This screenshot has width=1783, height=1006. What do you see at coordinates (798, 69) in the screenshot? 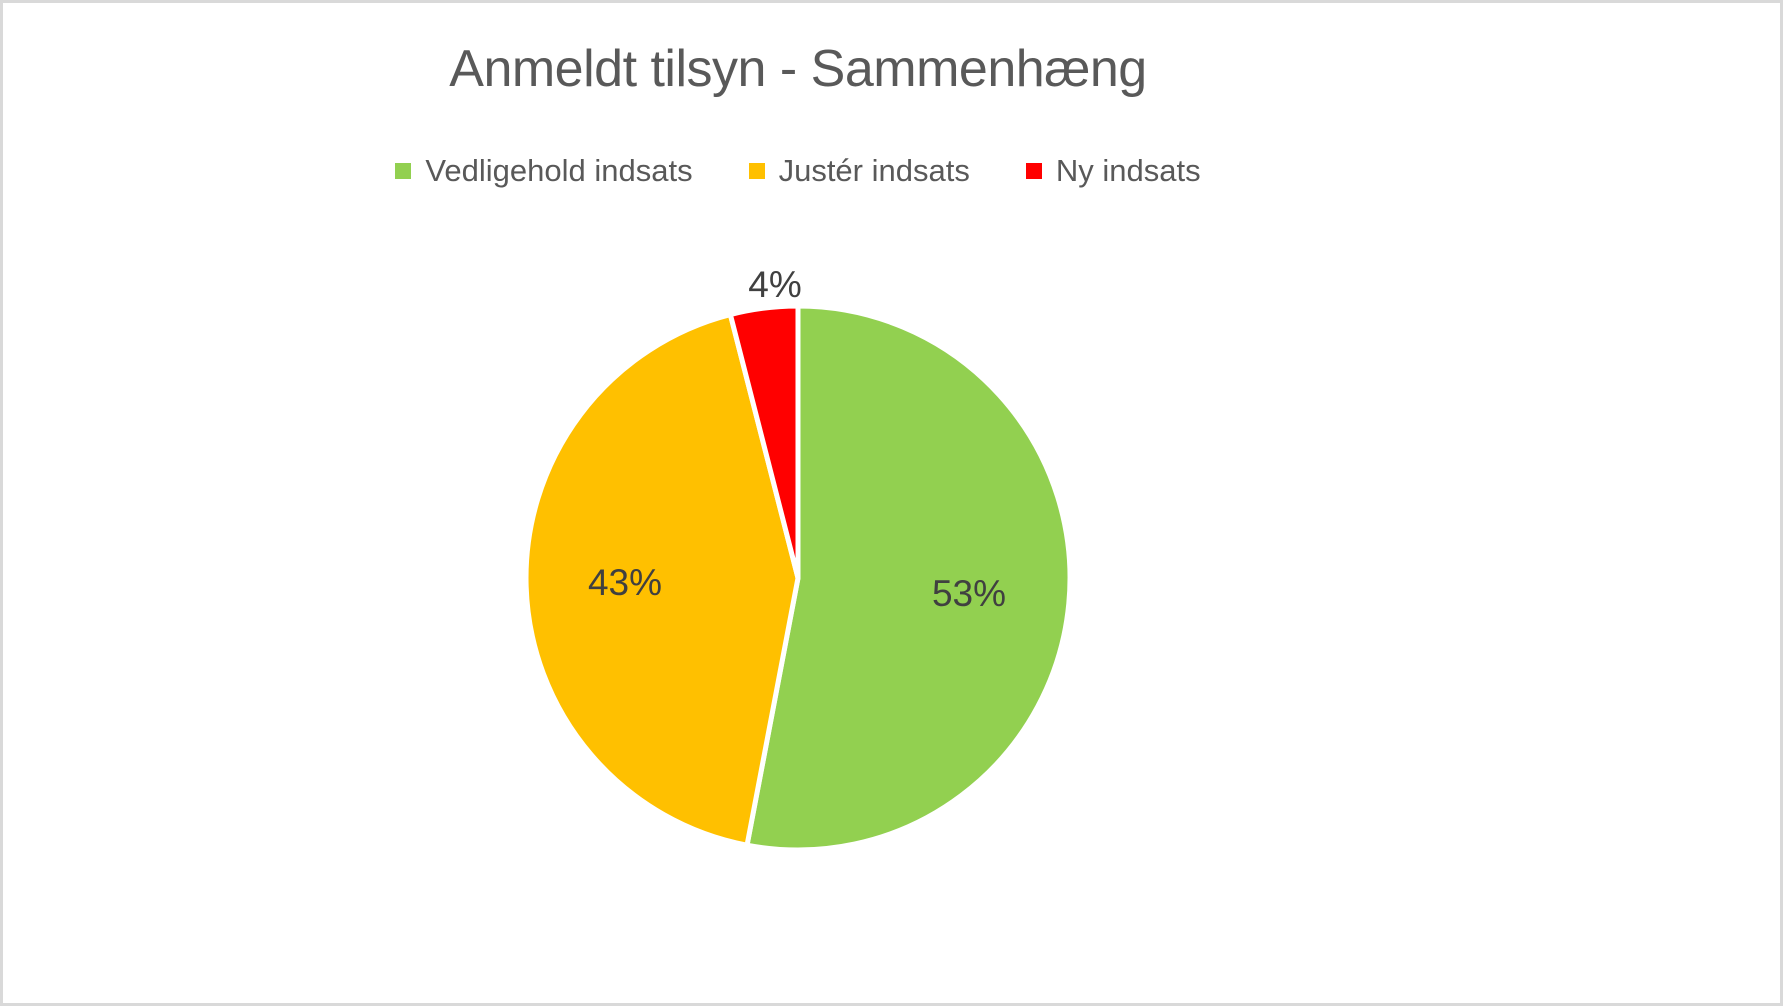
I see `chart-title: Anmeldt tilsyn - Sammenhæng` at bounding box center [798, 69].